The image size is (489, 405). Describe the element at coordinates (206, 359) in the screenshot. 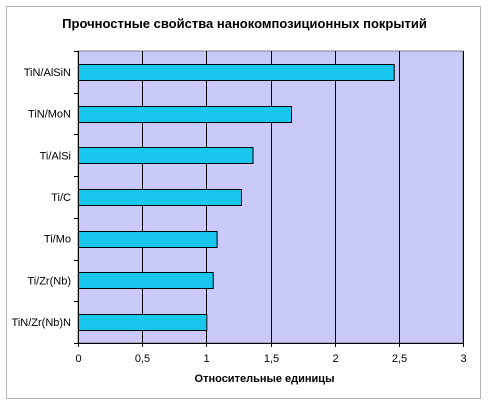

I see `x-tick-label-2: 1` at that location.